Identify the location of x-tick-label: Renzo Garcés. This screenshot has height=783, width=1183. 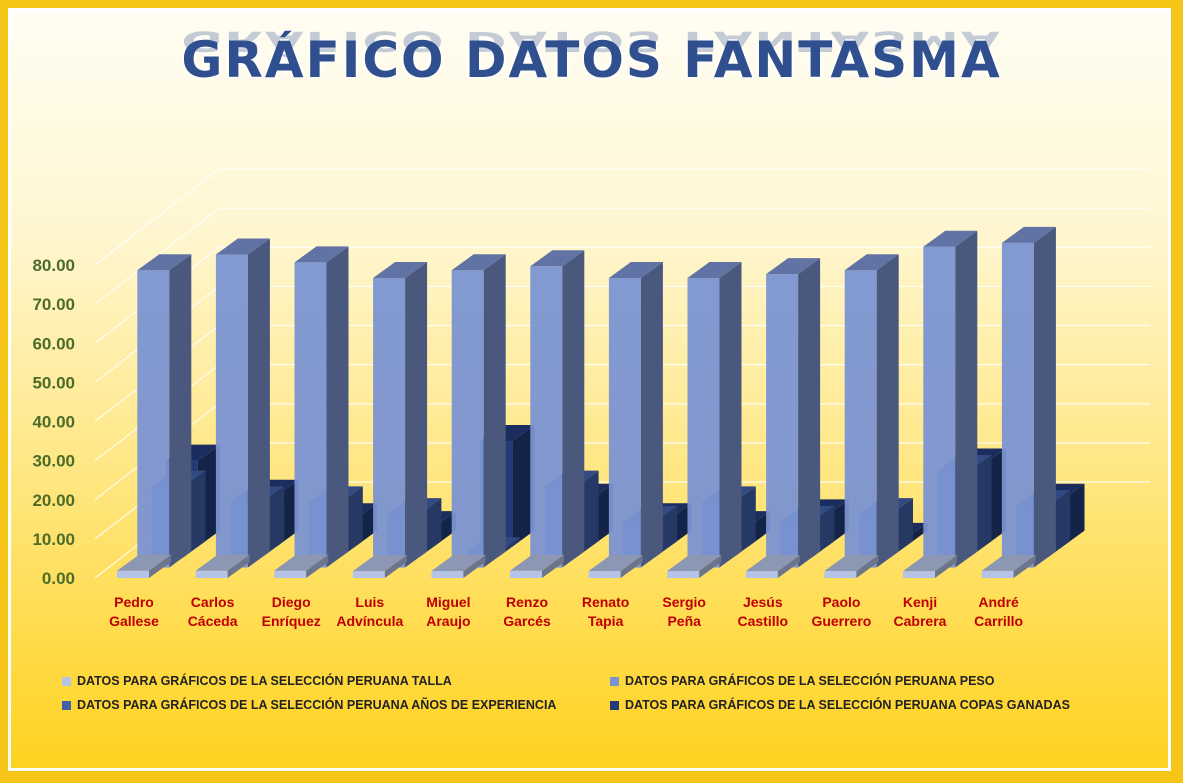
(527, 611).